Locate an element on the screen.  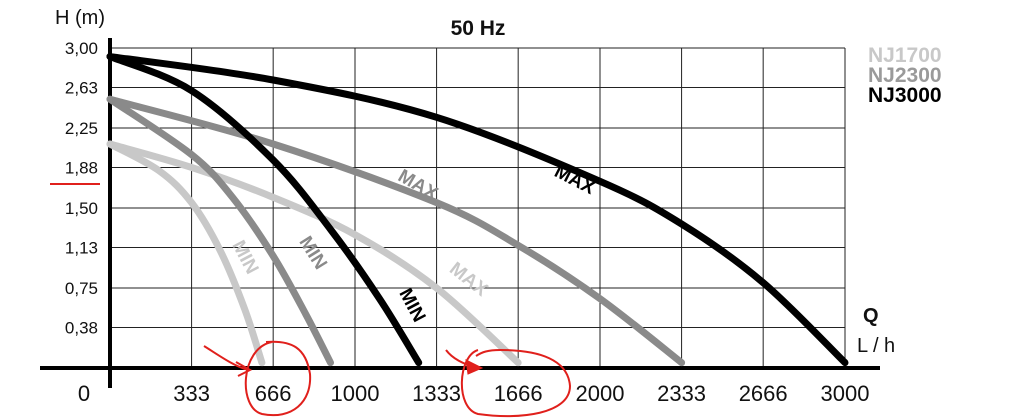
x-tick-label: 2666 is located at coordinates (763, 393).